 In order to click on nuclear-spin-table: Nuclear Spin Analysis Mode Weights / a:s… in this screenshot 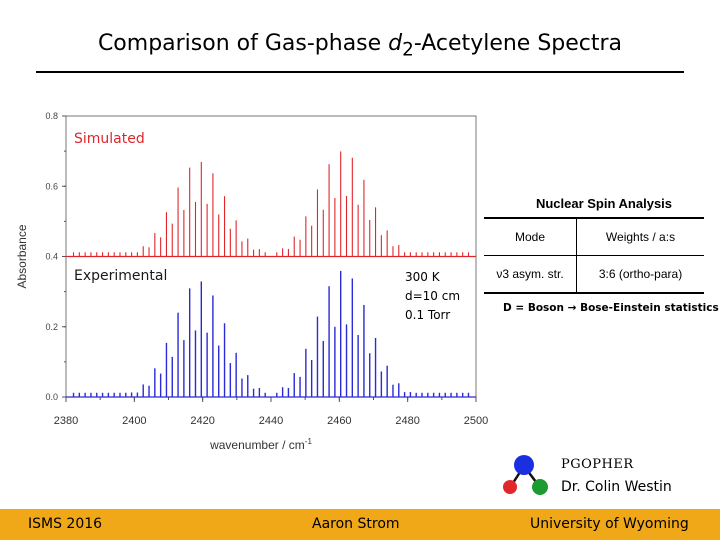, I will do `click(594, 242)`.